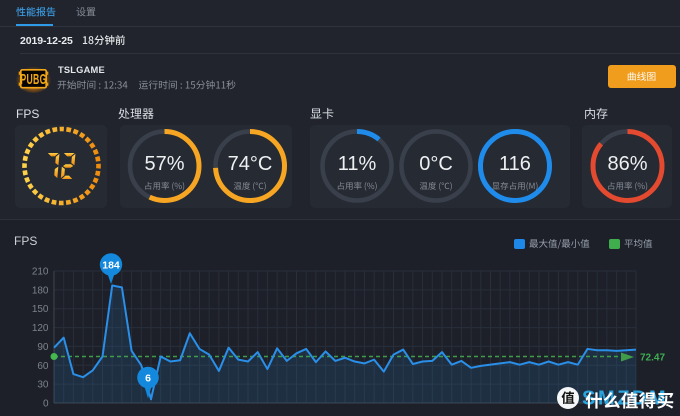 This screenshot has width=680, height=416. What do you see at coordinates (148, 378) in the screenshot?
I see `svg-text: 6` at bounding box center [148, 378].